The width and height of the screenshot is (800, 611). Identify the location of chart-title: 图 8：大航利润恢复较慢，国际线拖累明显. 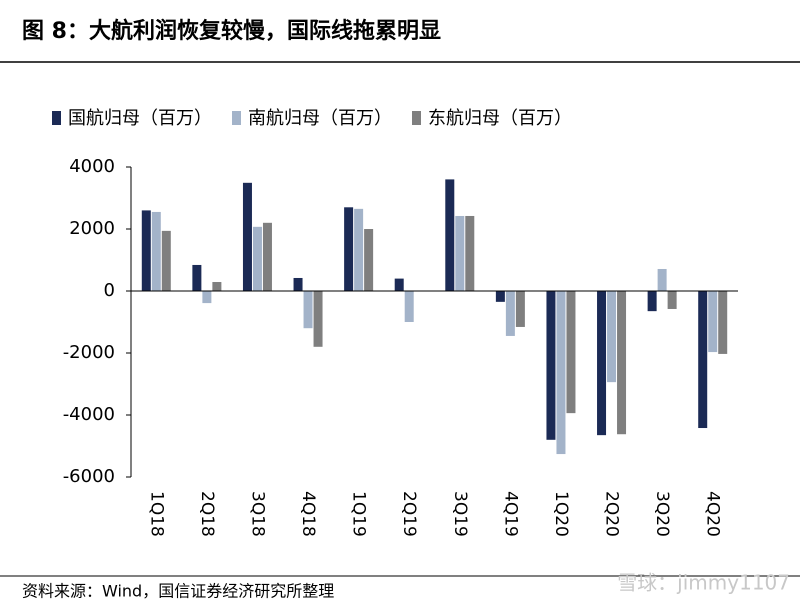
(231, 31).